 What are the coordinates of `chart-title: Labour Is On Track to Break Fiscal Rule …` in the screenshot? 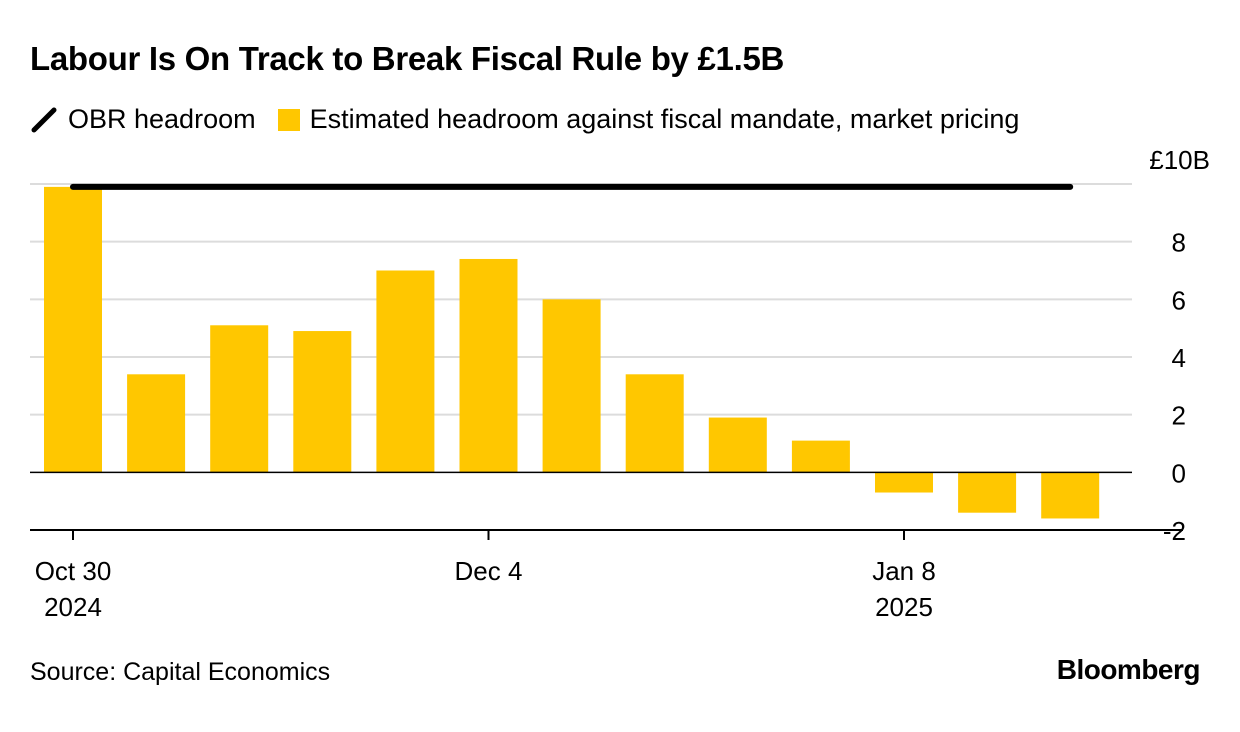 It's located at (407, 58).